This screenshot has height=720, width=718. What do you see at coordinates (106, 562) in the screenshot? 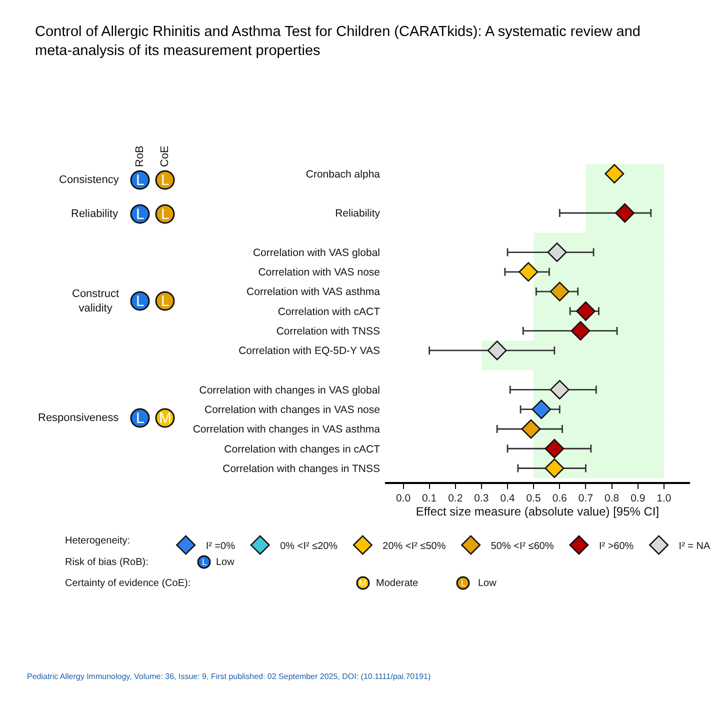
I see `text: Risk of bias (RoB):` at bounding box center [106, 562].